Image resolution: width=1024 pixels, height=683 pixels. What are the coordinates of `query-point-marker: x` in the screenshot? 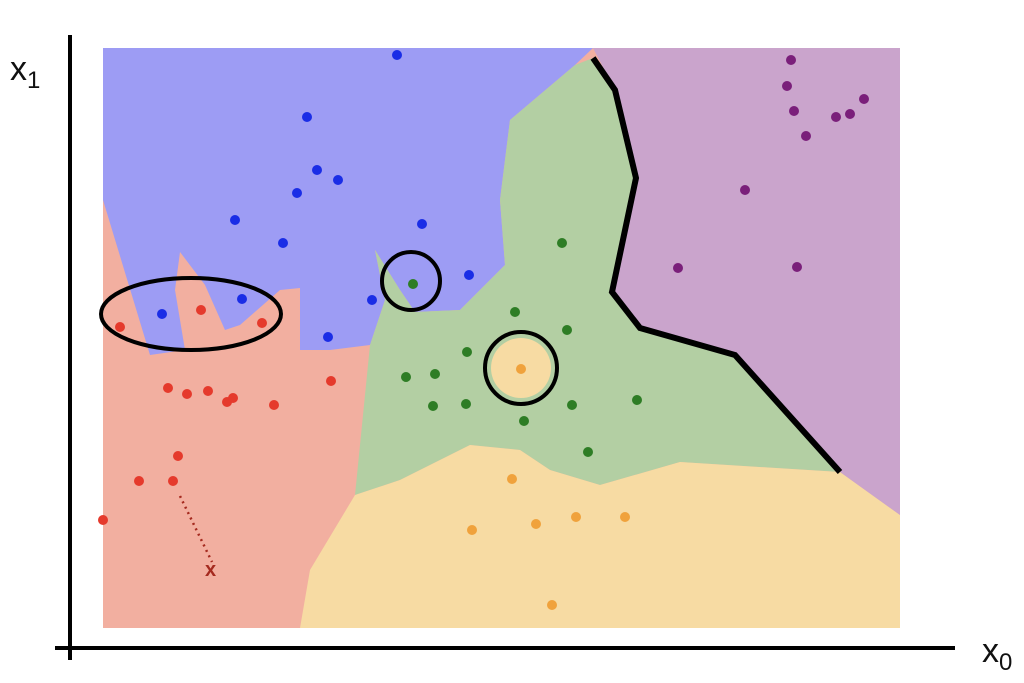 It's located at (210, 570).